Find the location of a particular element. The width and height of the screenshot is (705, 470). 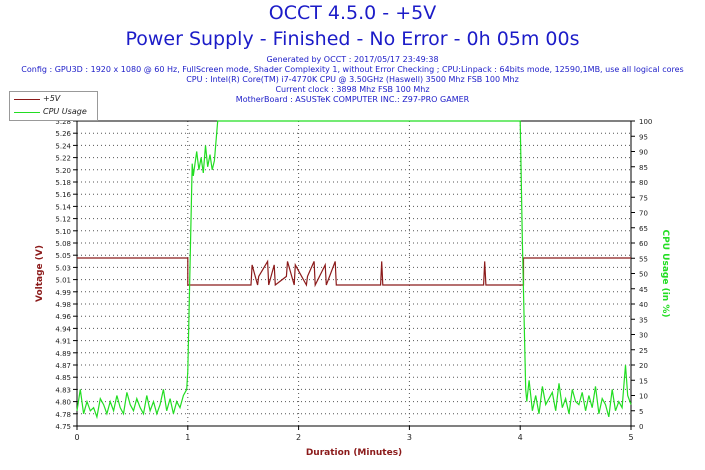

x-tick-label: 3 is located at coordinates (409, 437).